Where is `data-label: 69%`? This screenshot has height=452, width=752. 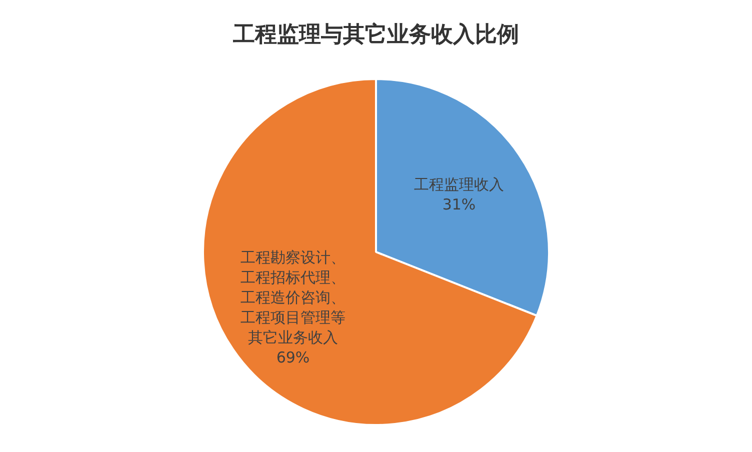 data-label: 69% is located at coordinates (293, 357).